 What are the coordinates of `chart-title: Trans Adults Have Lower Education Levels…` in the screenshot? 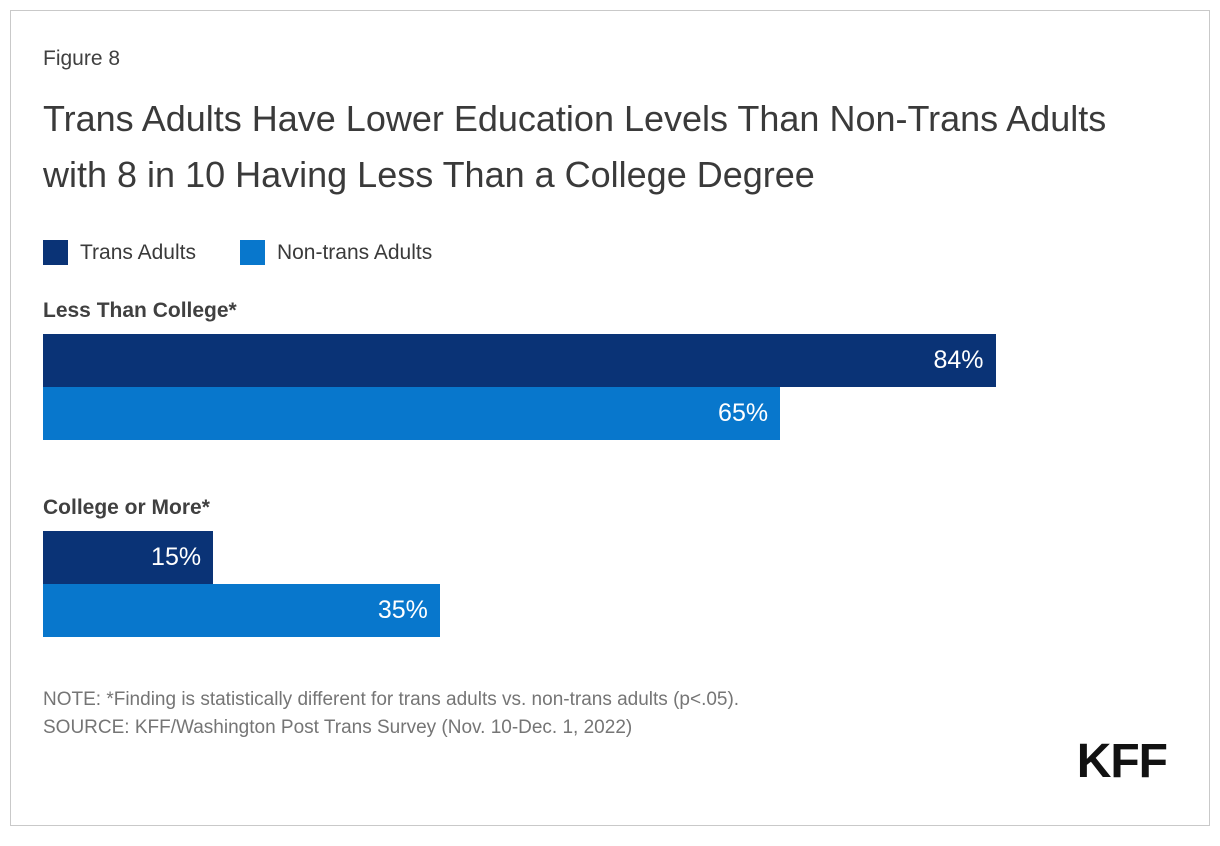 It's located at (575, 146).